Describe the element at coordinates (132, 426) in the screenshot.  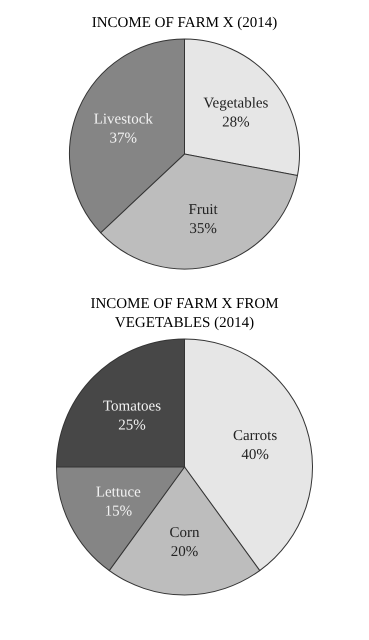
I see `data-label: 25%` at that location.